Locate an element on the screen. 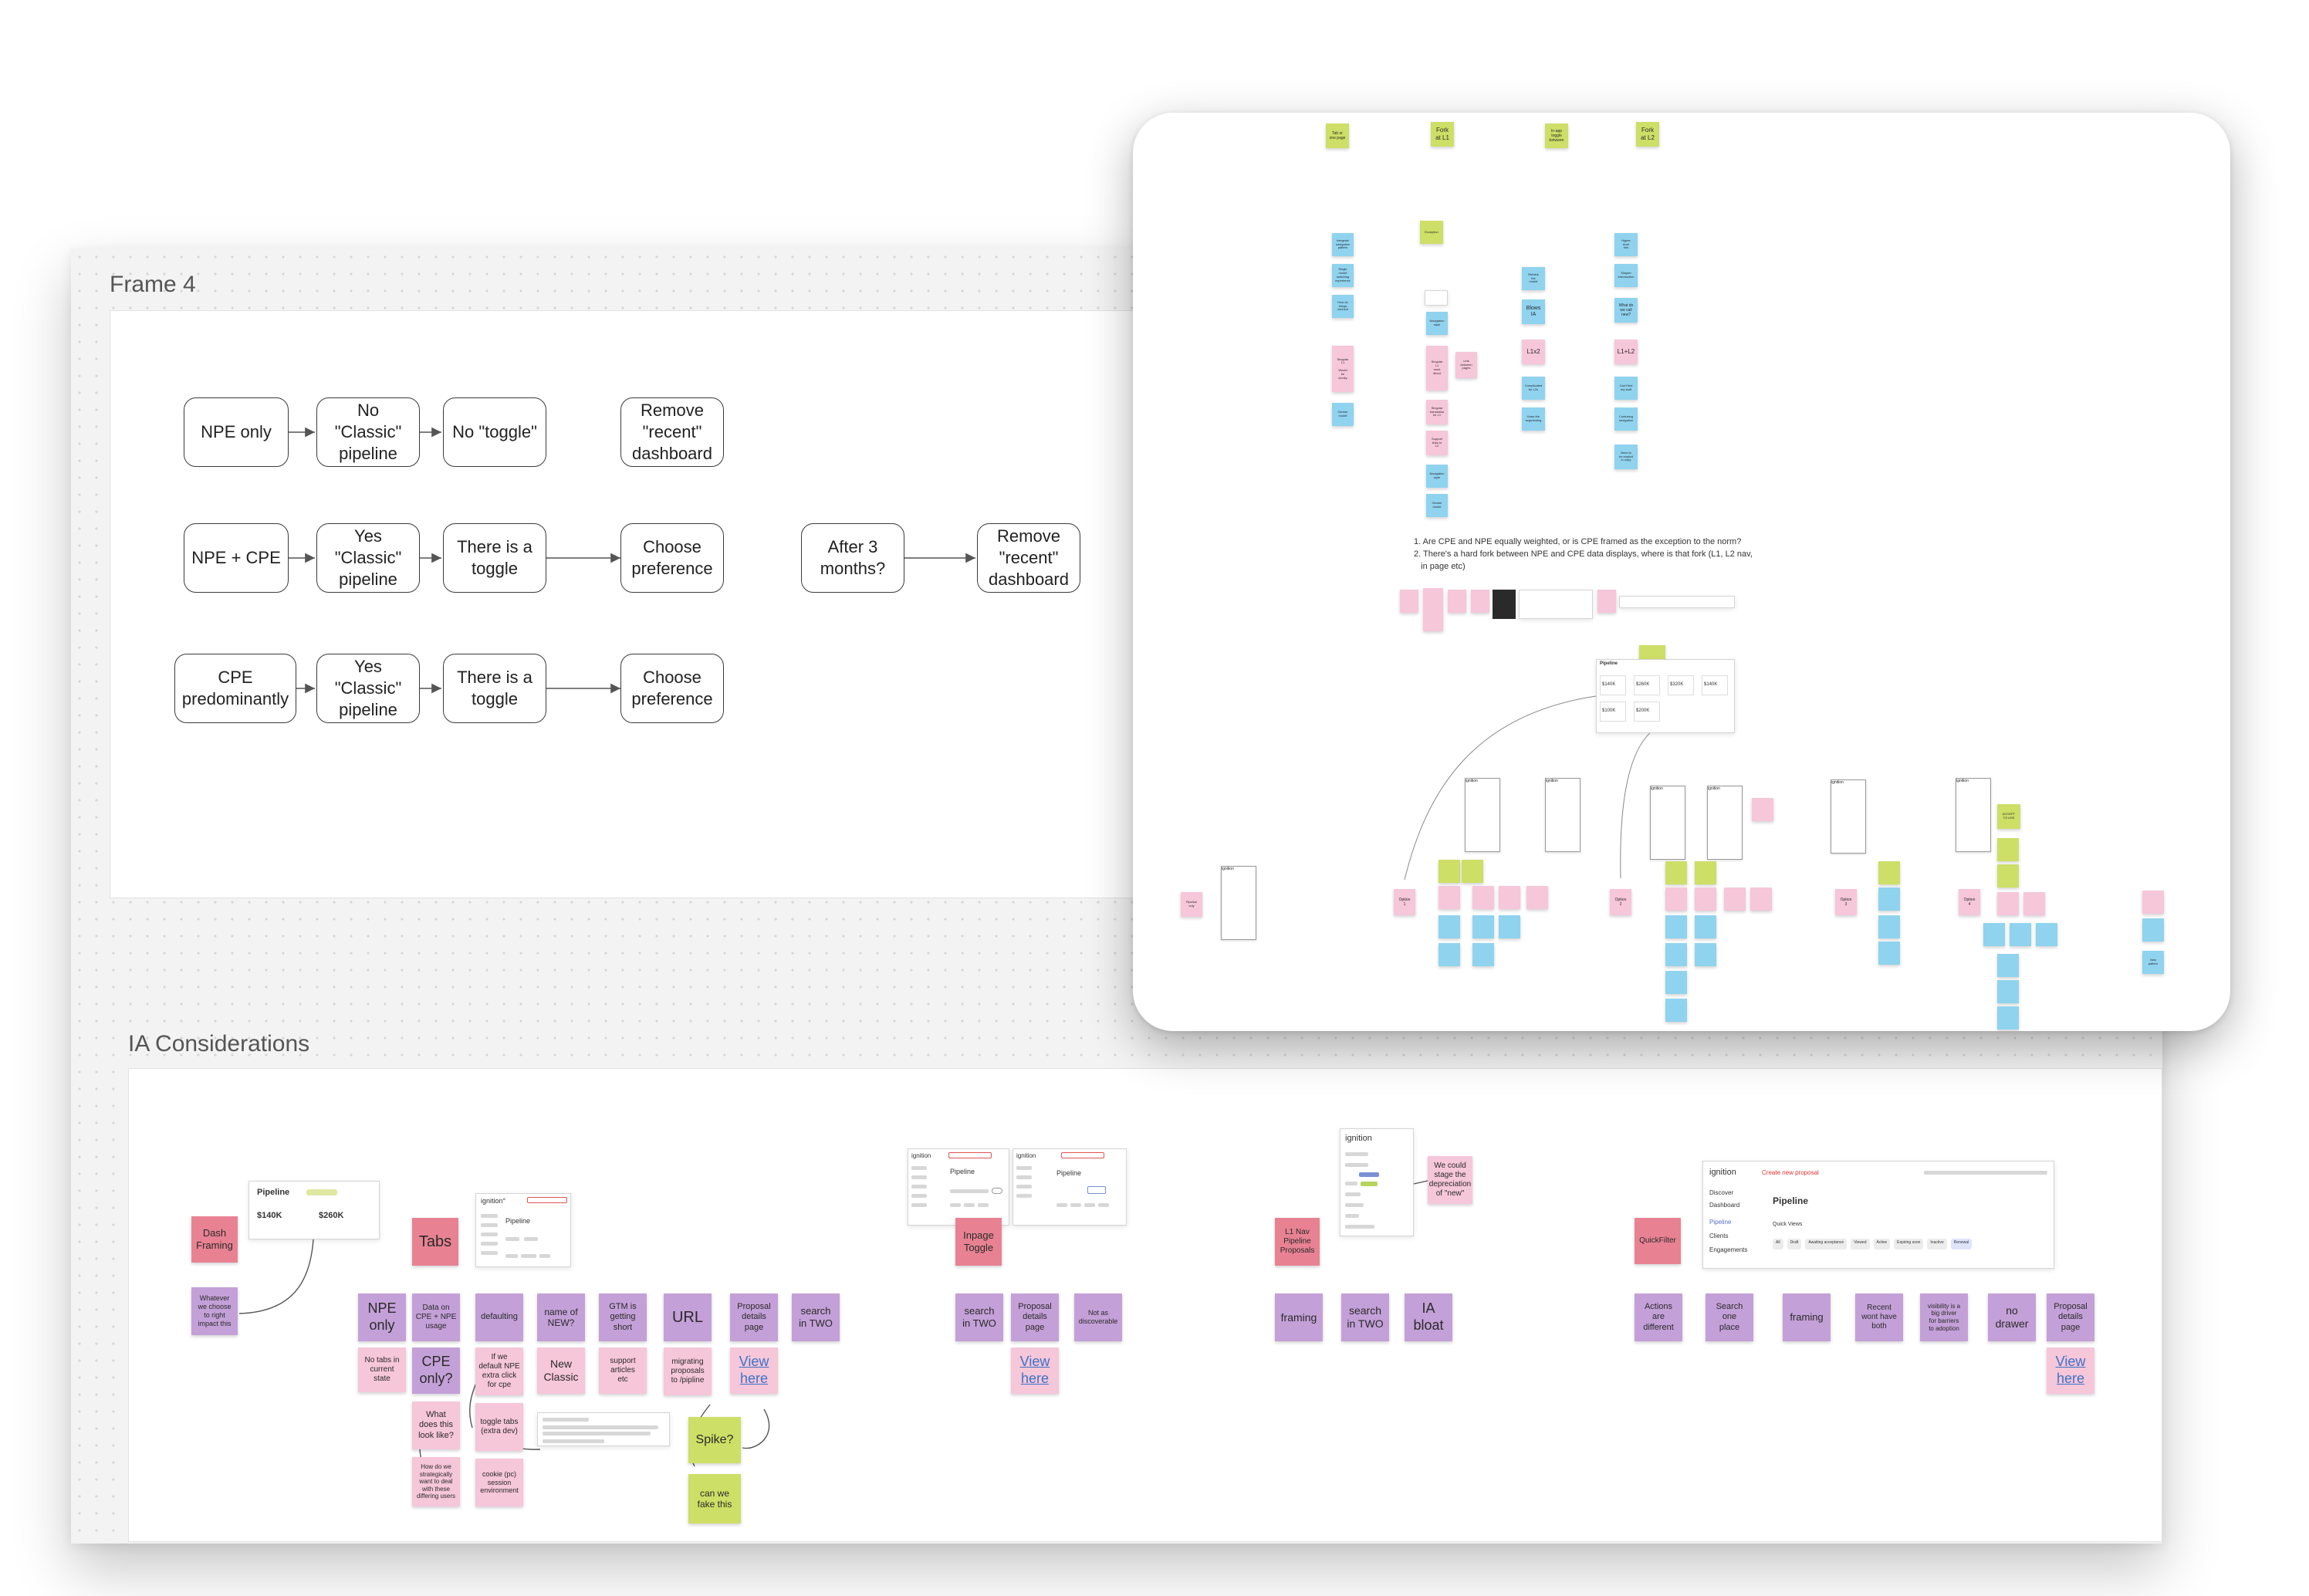 The image size is (2309, 1596). sticky-support-articles: support articles etc is located at coordinates (623, 1370).